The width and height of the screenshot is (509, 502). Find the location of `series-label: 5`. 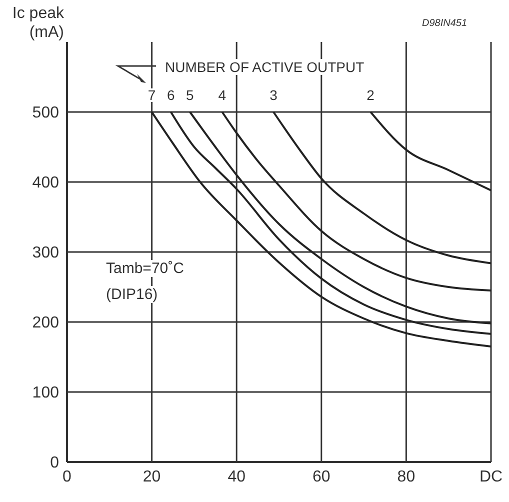

series-label: 5 is located at coordinates (190, 95).